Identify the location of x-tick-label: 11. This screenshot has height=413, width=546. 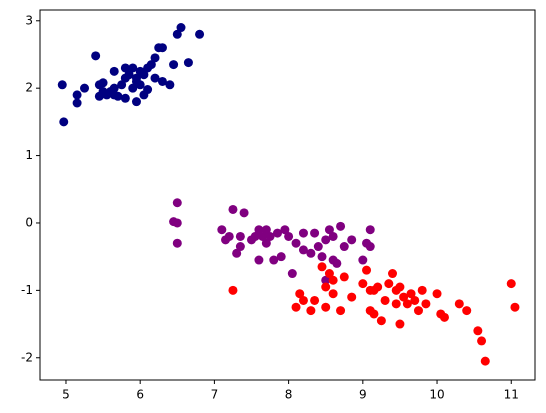
(511, 395).